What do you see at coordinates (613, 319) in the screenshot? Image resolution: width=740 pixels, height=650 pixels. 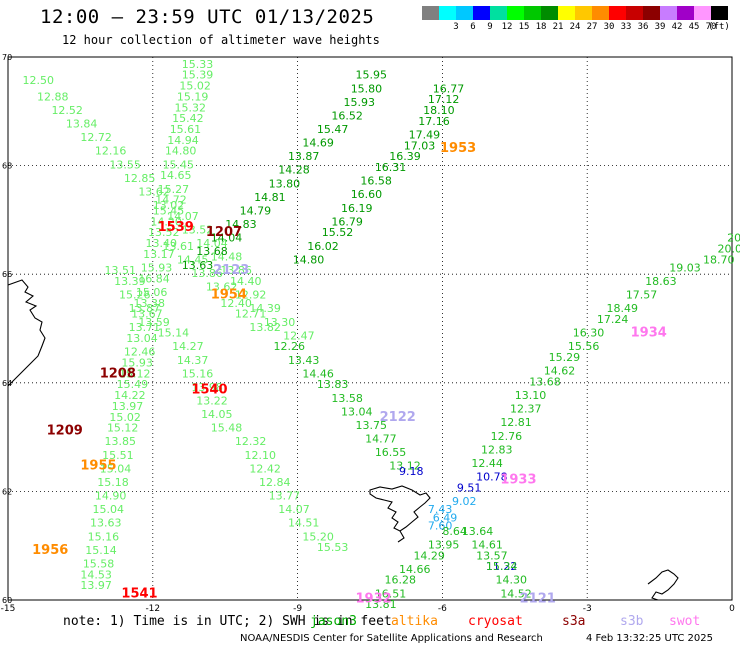 I see `wave-height-label: 17.24` at bounding box center [613, 319].